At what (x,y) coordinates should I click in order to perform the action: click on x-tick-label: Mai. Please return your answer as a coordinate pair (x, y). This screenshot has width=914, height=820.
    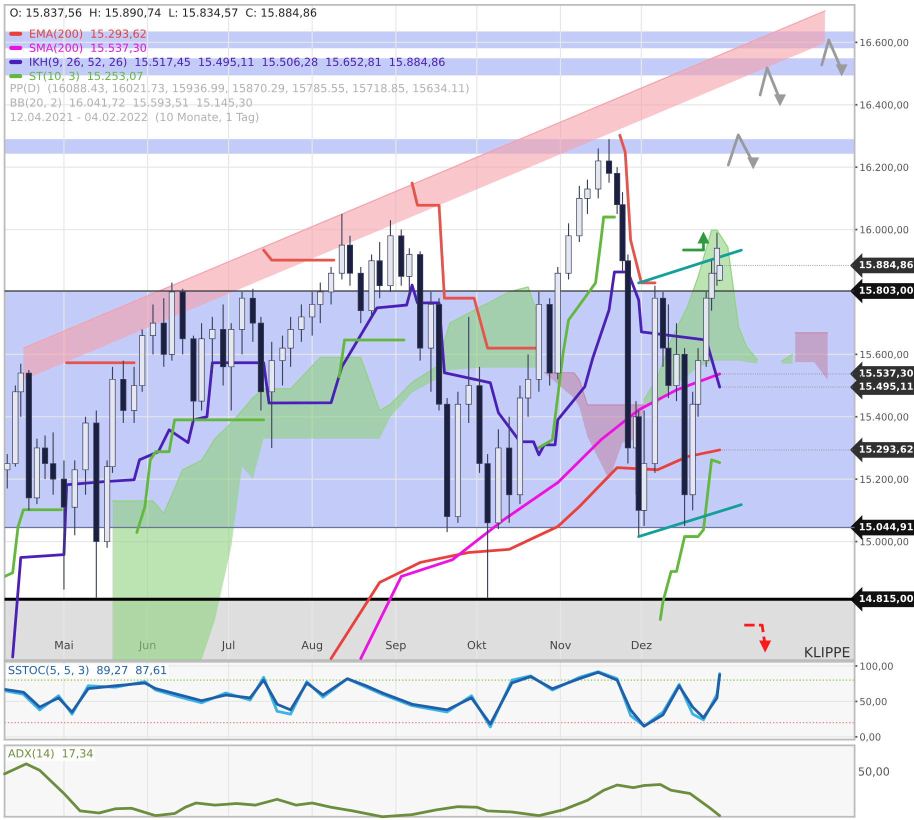
    Looking at the image, I should click on (64, 645).